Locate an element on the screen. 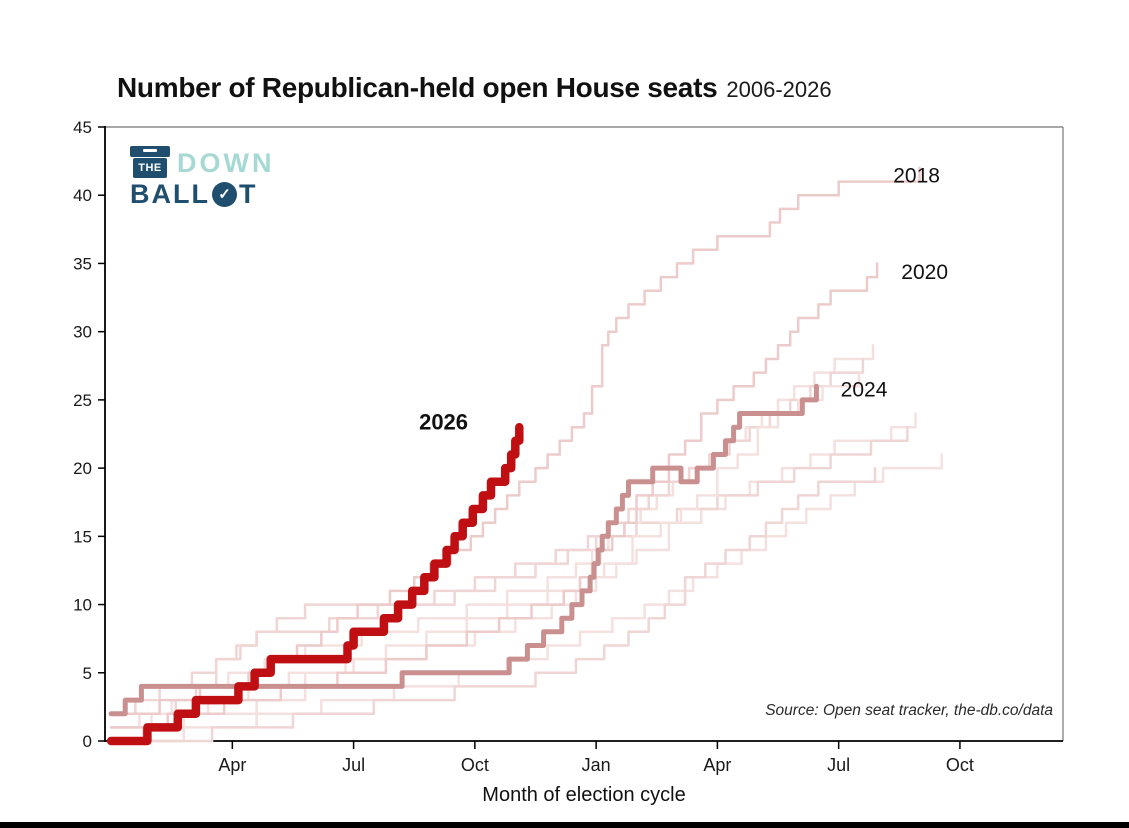 The height and width of the screenshot is (828, 1129). downballot-logo: THE DOWN BALL ✓ T is located at coordinates (202, 177).